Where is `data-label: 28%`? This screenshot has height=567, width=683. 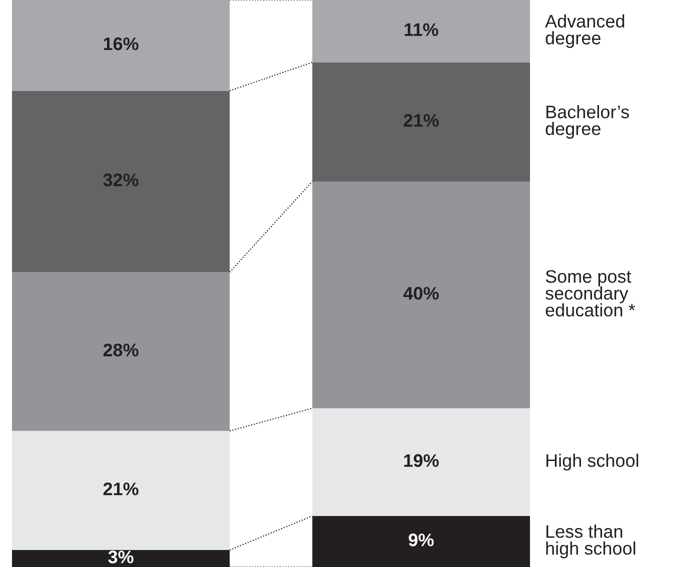 data-label: 28% is located at coordinates (120, 350).